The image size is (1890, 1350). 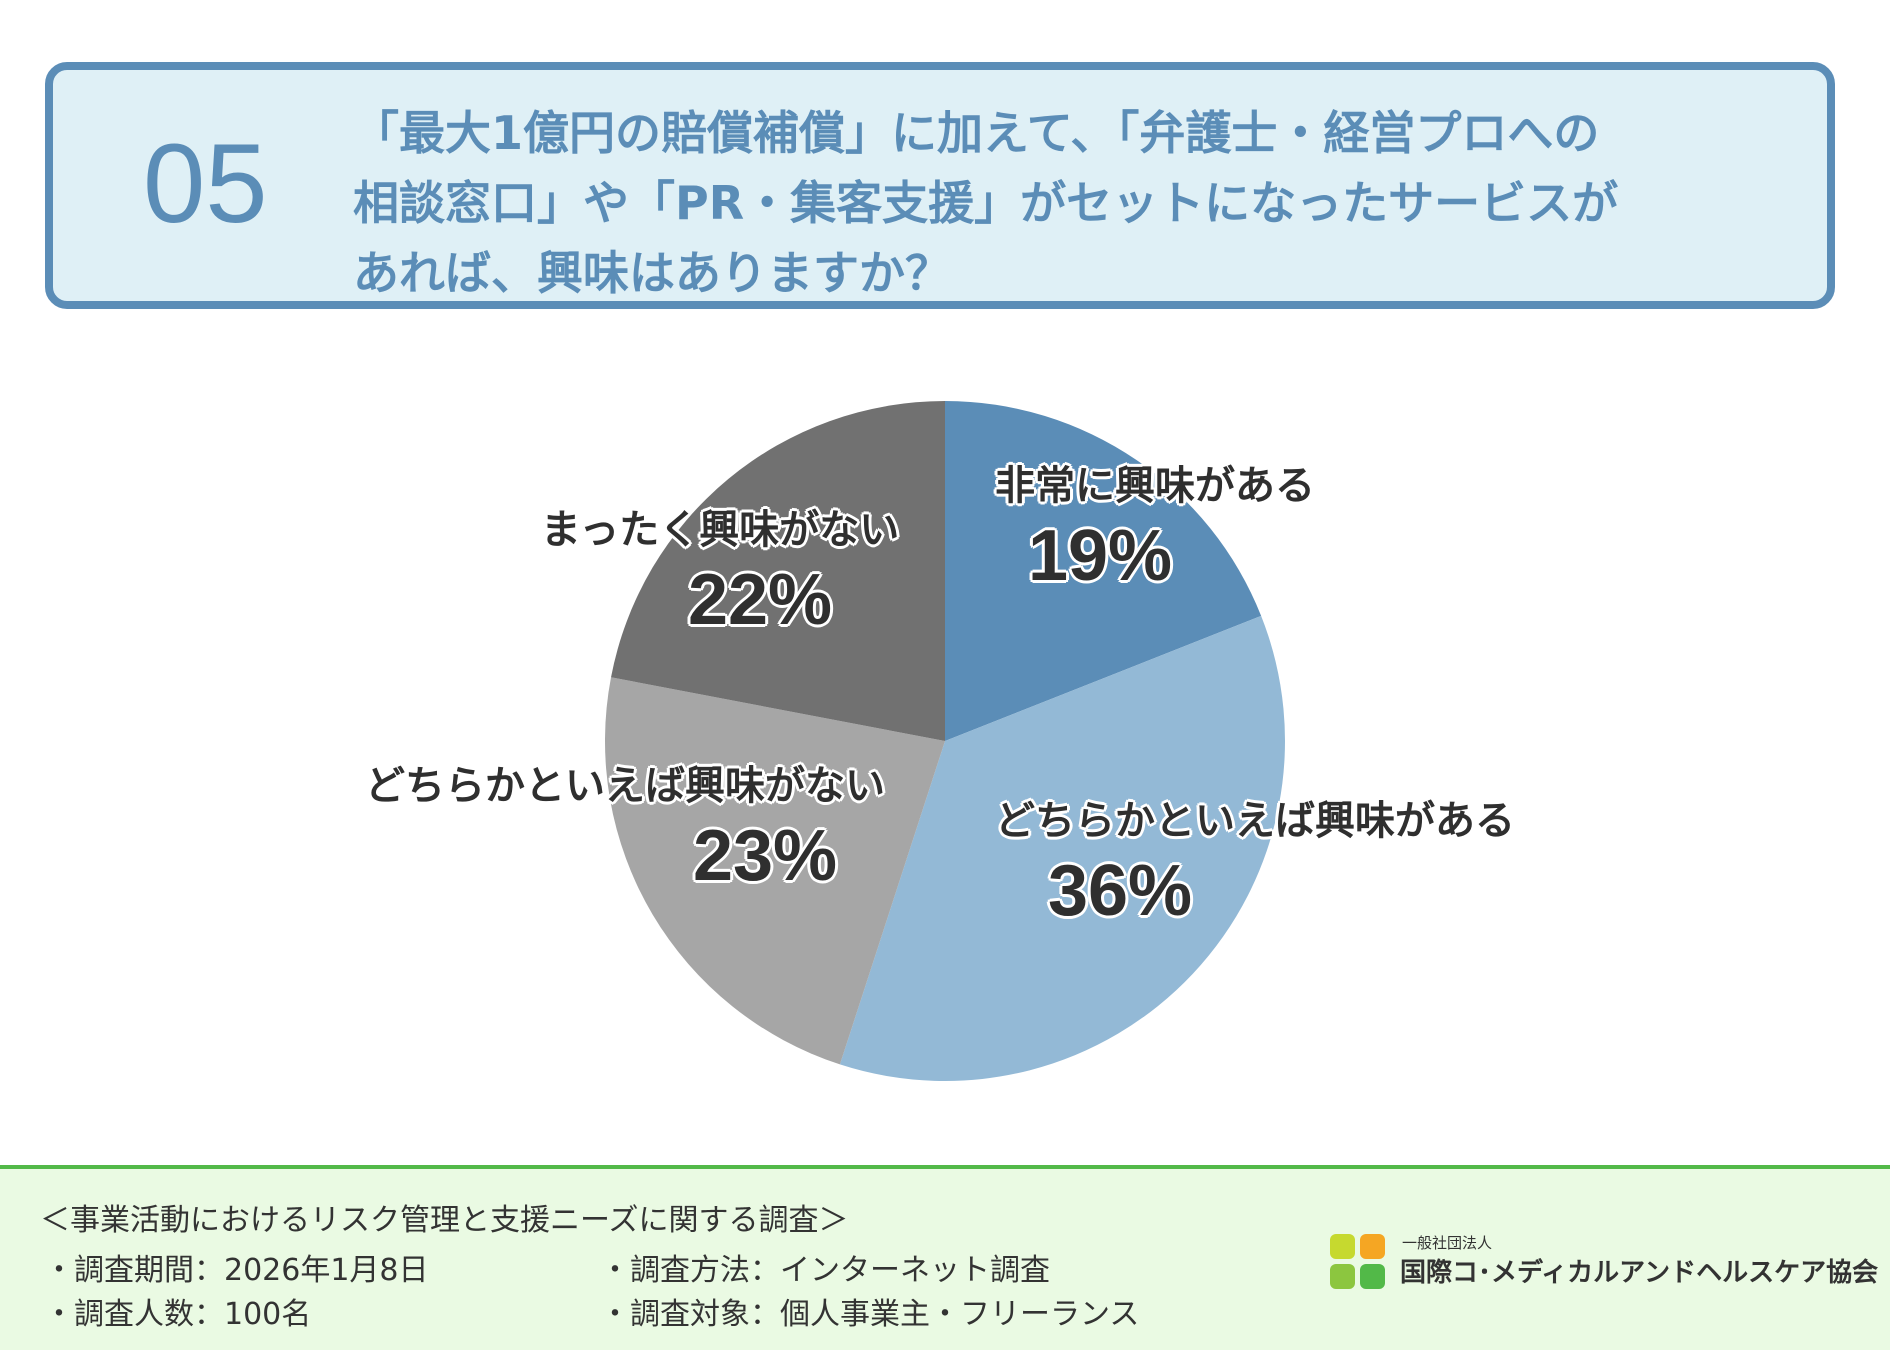 What do you see at coordinates (236, 1270) in the screenshot?
I see `survey-period: ・調査期間：2026年1月8日` at bounding box center [236, 1270].